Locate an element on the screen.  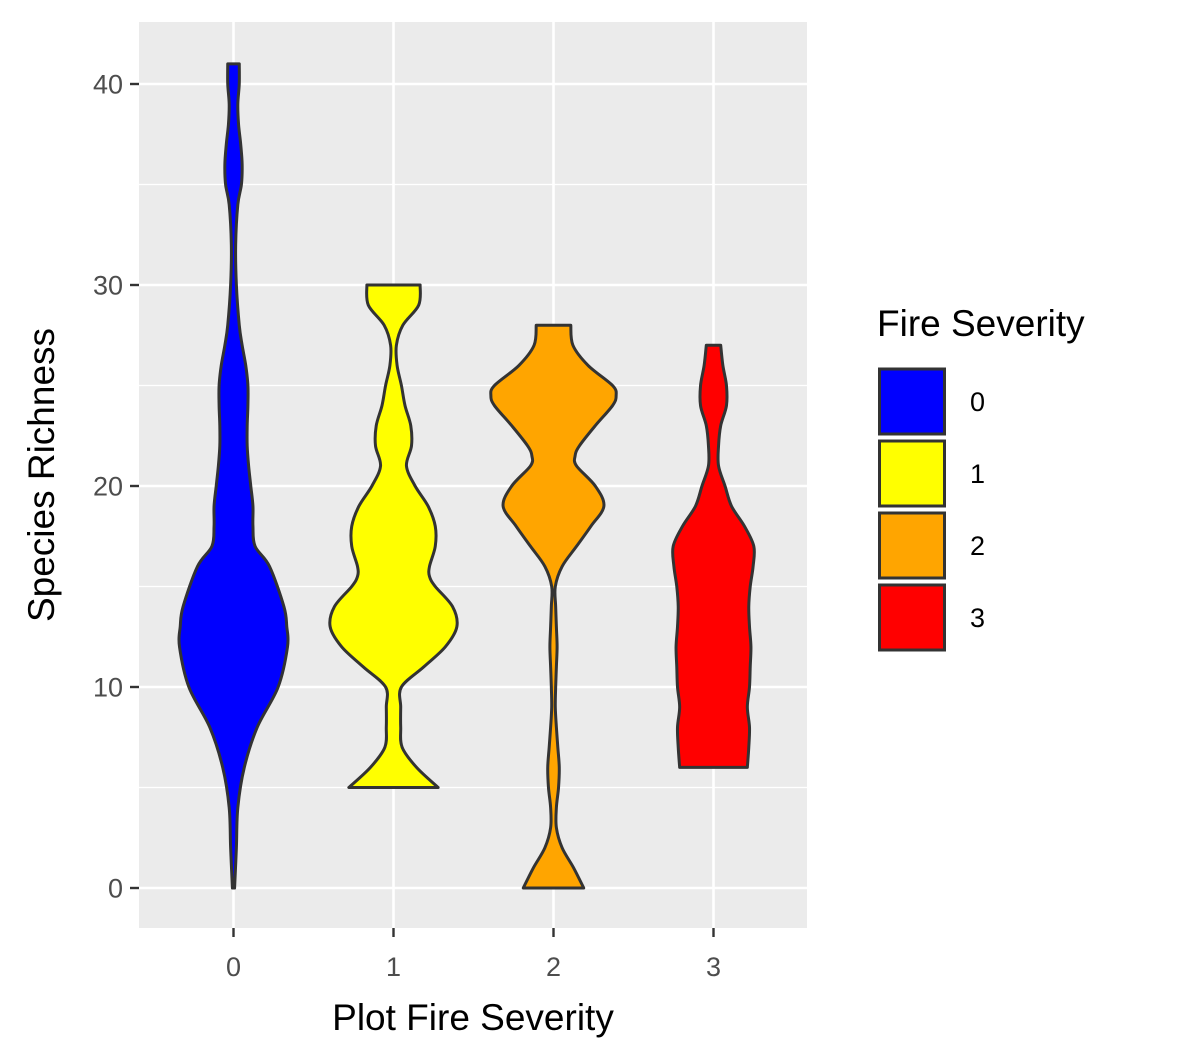
legend-title: Fire Severity is located at coordinates (981, 323).